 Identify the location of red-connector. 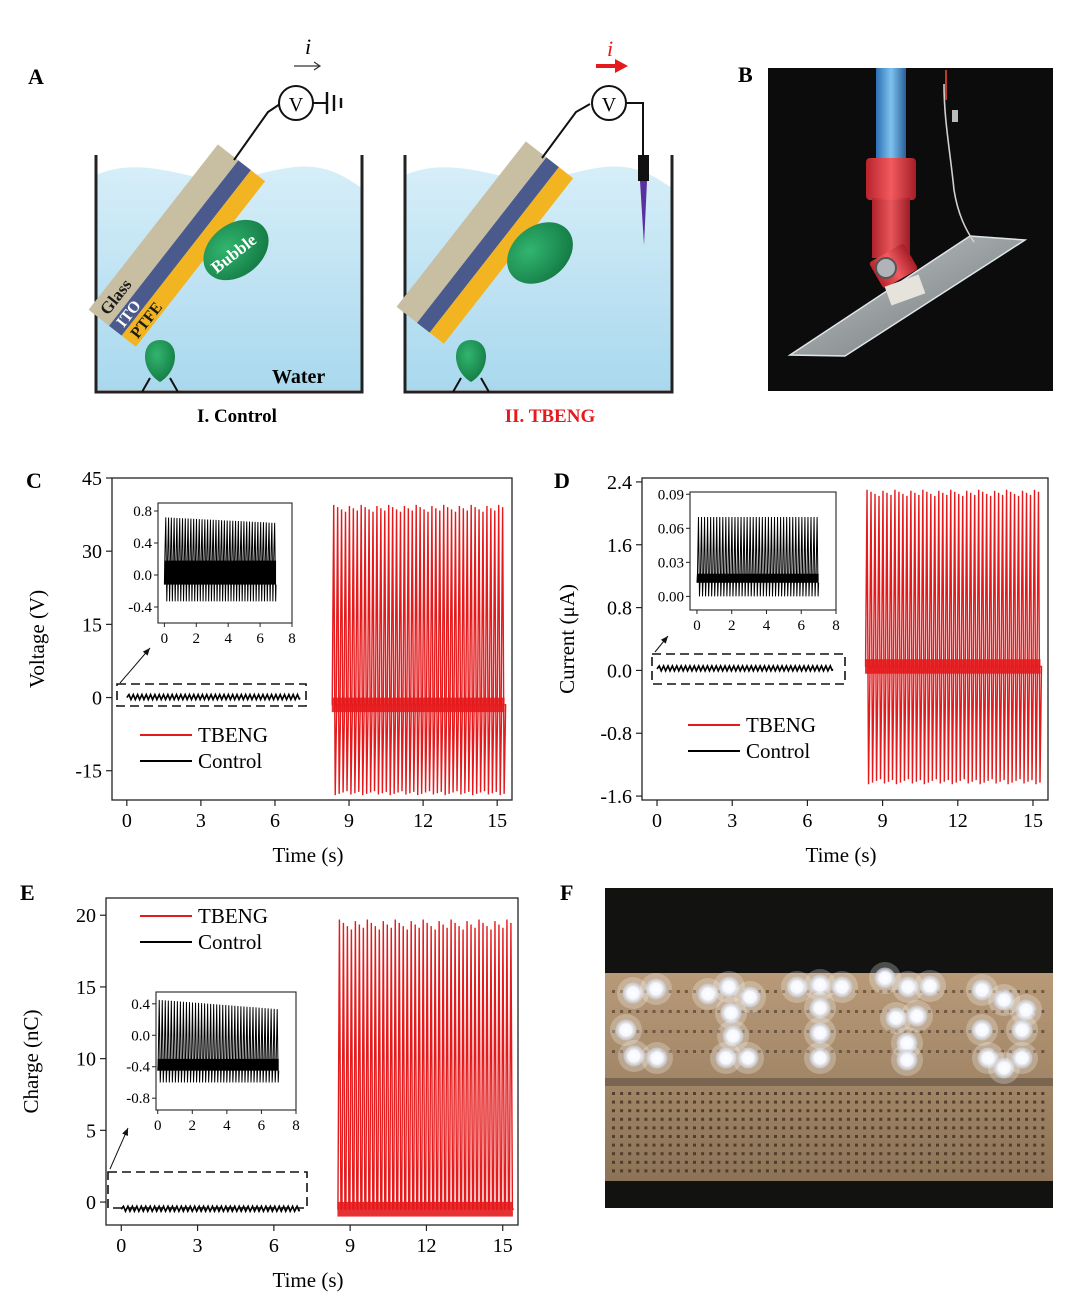
(891, 179).